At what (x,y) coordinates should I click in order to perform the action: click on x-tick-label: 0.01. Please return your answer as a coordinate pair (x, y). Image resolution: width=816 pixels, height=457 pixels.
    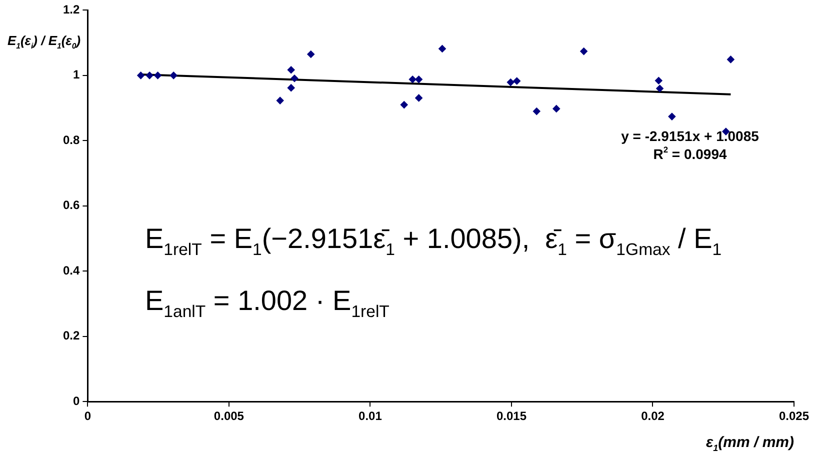
    Looking at the image, I should click on (370, 416).